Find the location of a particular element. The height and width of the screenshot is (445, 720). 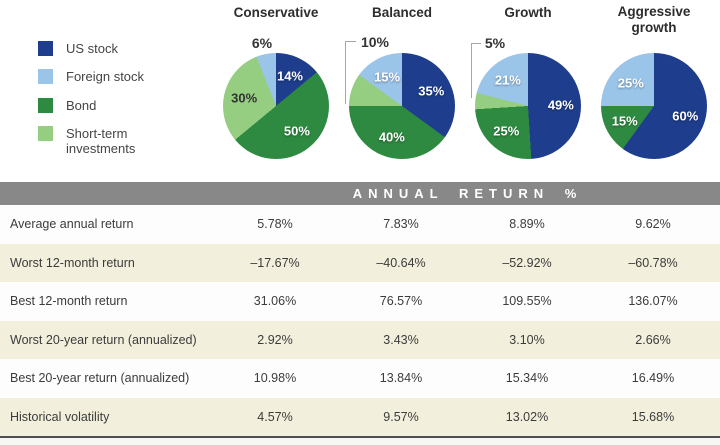

cell-value: 4.57% is located at coordinates (275, 416).